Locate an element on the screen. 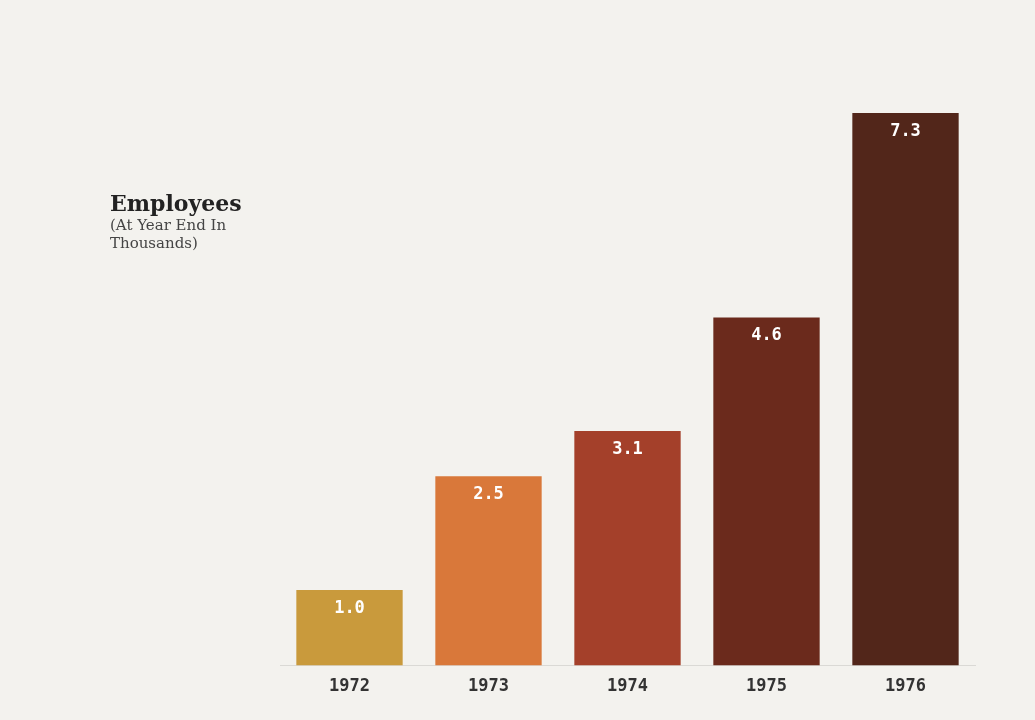  data-label: 2.5 is located at coordinates (488, 493).